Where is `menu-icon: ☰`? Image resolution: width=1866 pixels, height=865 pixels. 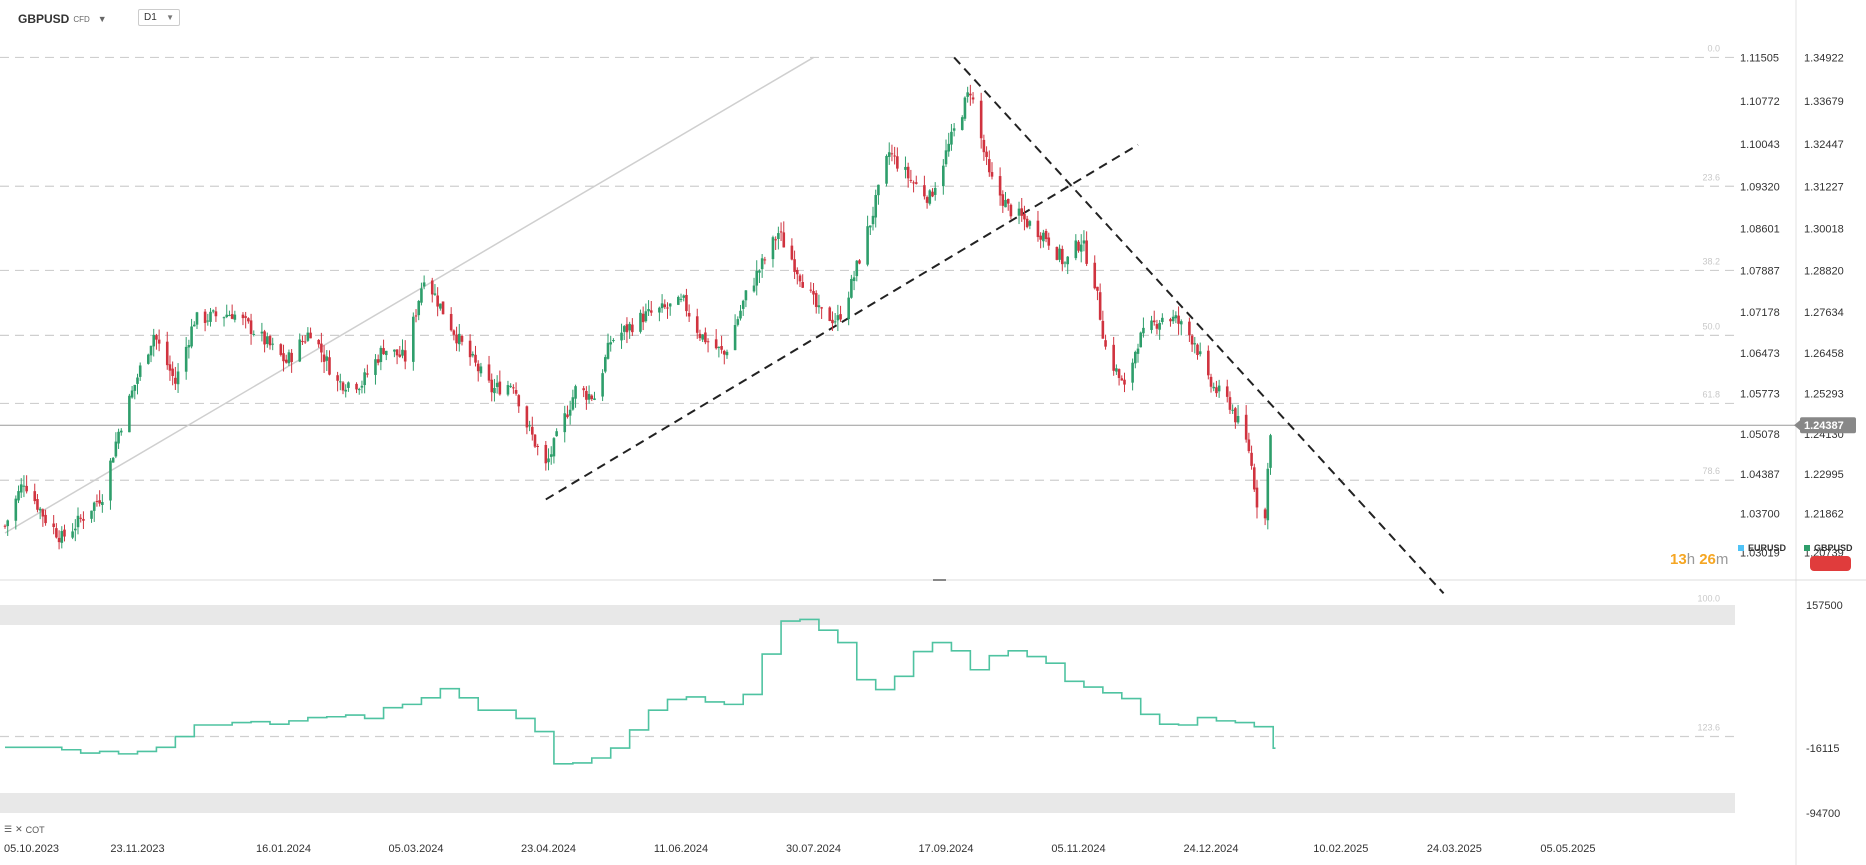 menu-icon: ☰ is located at coordinates (8, 829).